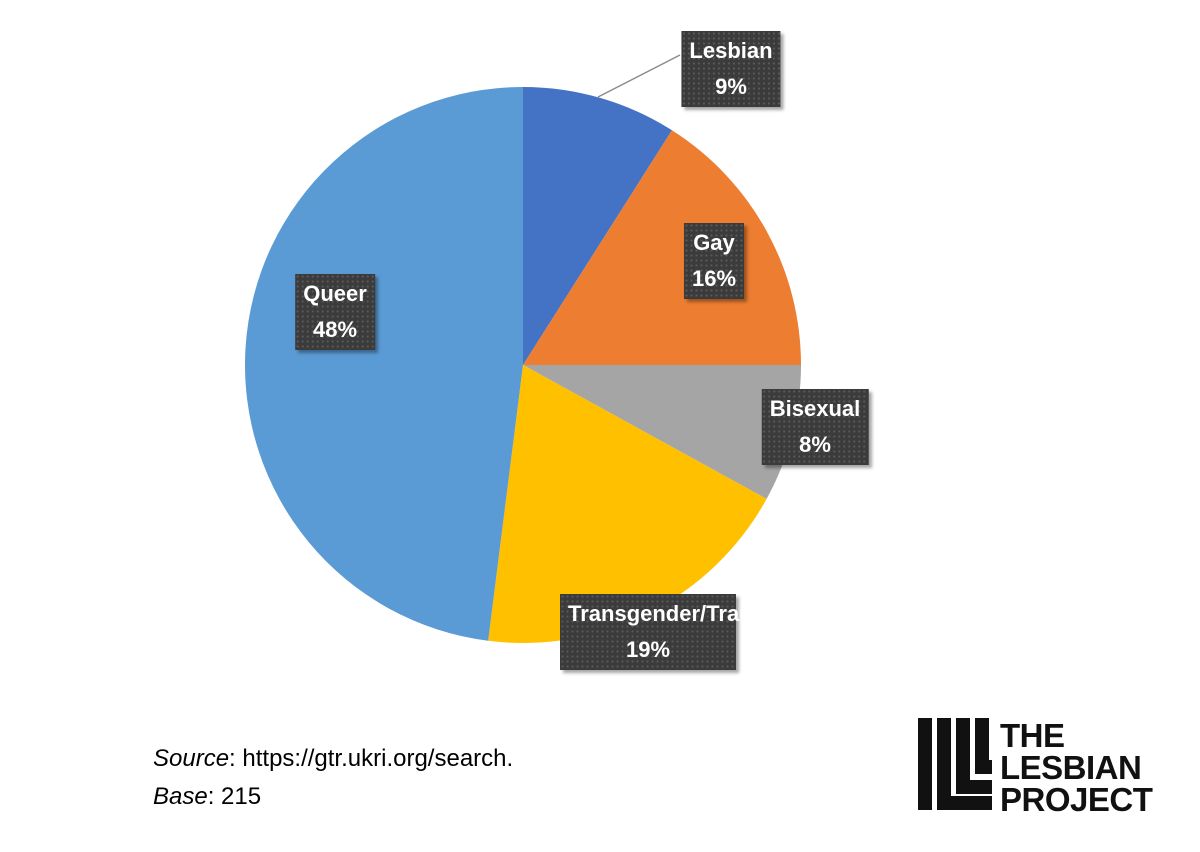  Describe the element at coordinates (714, 242) in the screenshot. I see `category-label: Gay` at that location.